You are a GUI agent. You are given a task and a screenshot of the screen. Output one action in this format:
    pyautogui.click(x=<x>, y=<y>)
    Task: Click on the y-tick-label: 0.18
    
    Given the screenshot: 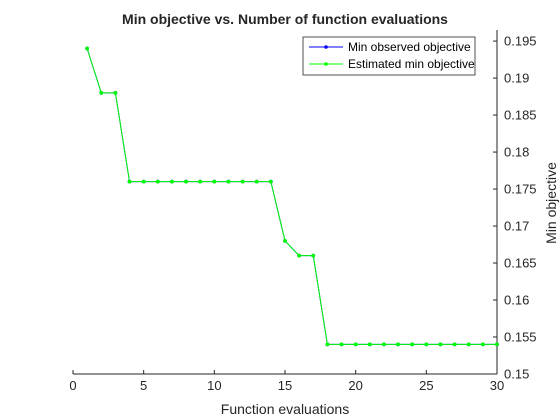 What is the action you would take?
    pyautogui.click(x=516, y=152)
    